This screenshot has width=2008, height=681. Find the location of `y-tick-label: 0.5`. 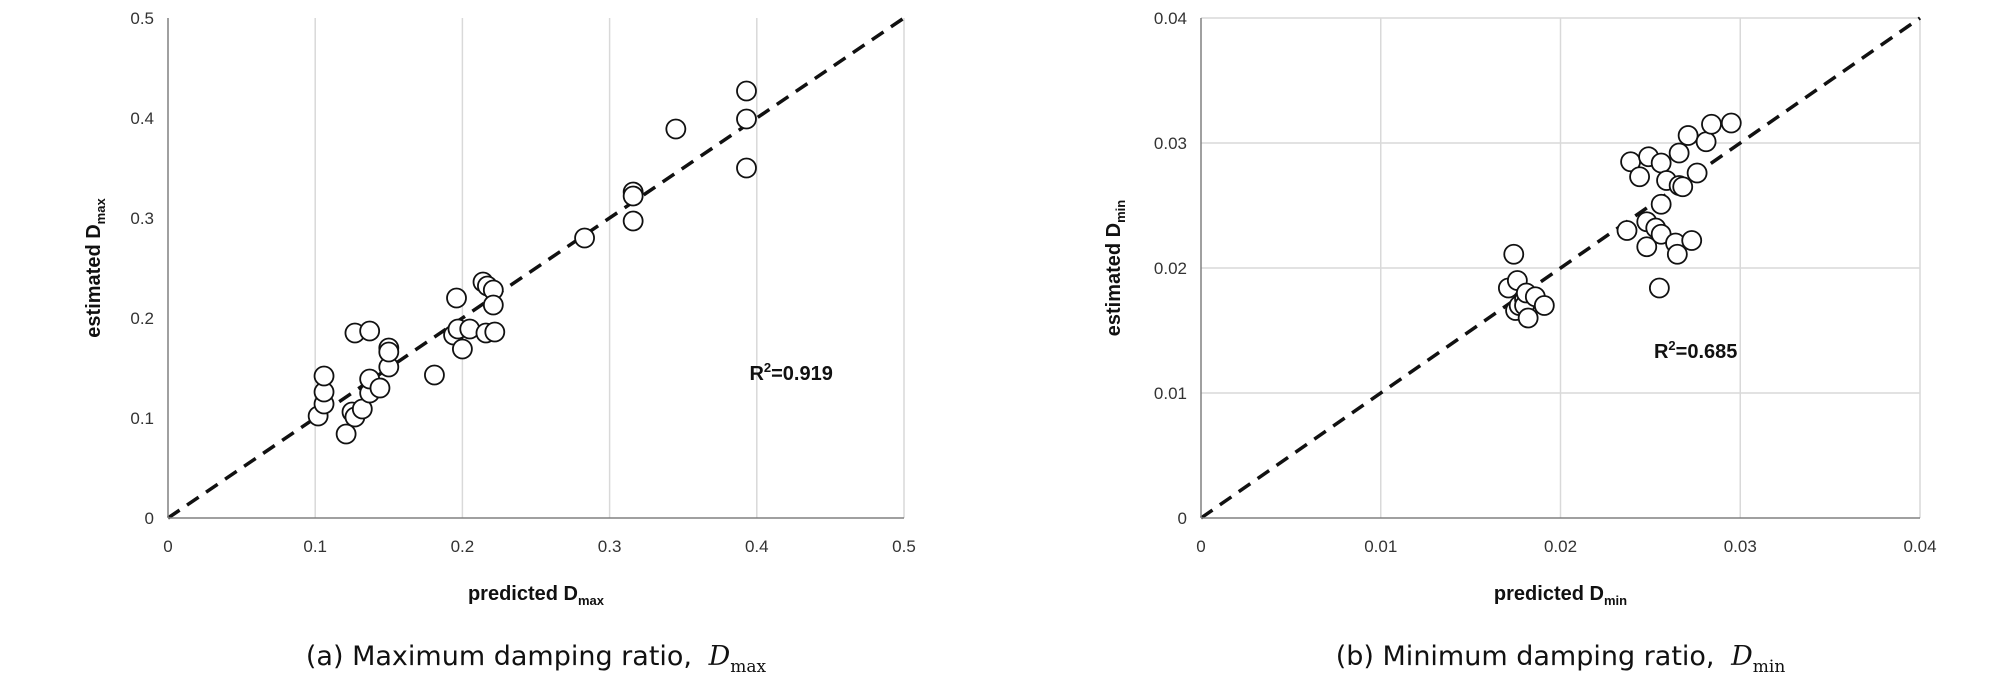

y-tick-label: 0.5 is located at coordinates (142, 18).